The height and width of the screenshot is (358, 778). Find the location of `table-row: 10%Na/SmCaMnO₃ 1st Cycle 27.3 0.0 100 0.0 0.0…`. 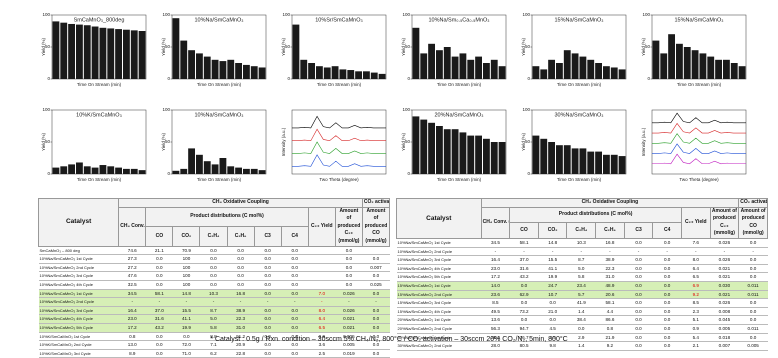

table-row: 10%Na/SmCaMnO₃ 1st Cycle 27.3 0.0 100 0.0 0.0… is located at coordinates (214, 259).